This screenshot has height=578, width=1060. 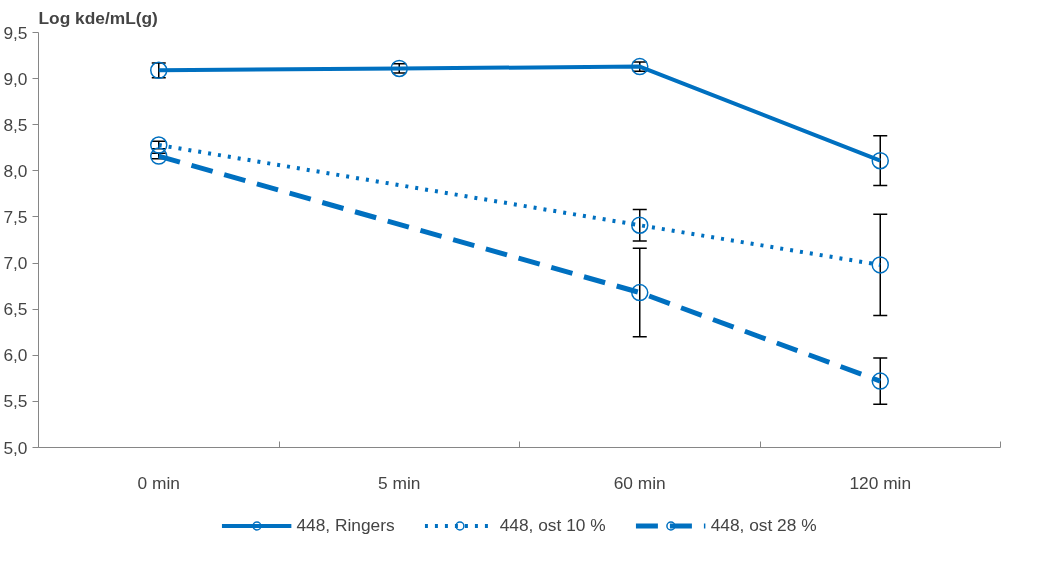 What do you see at coordinates (639, 482) in the screenshot?
I see `x-tick-label: 60 min` at bounding box center [639, 482].